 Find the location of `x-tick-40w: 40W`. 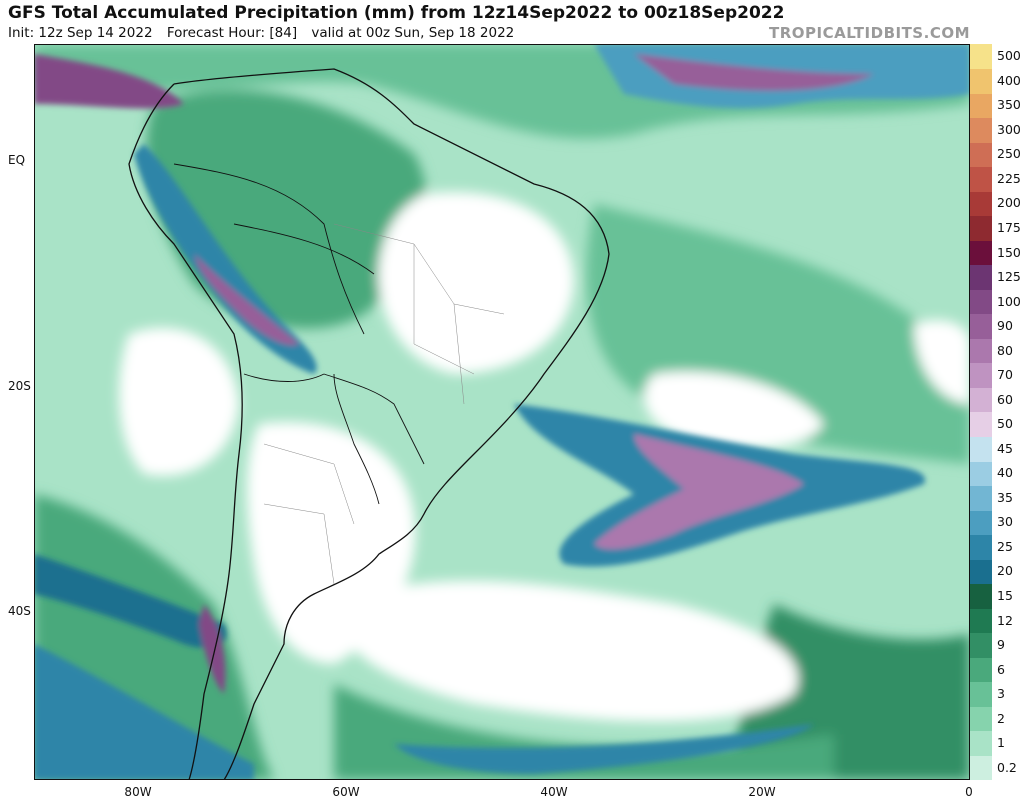

x-tick-40w: 40W is located at coordinates (554, 792).